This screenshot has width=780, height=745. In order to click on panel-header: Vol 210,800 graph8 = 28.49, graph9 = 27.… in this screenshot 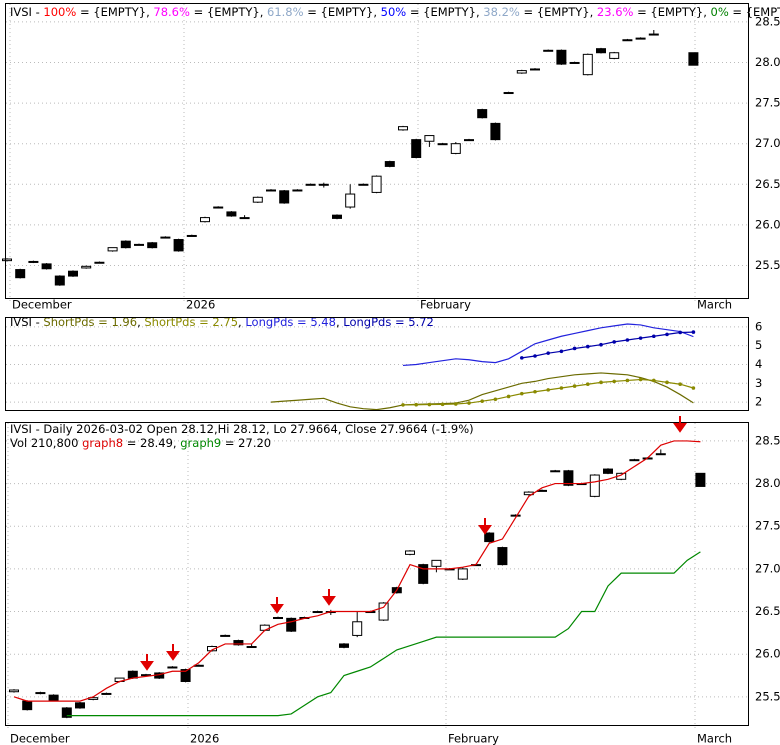, I will do `click(140, 443)`.